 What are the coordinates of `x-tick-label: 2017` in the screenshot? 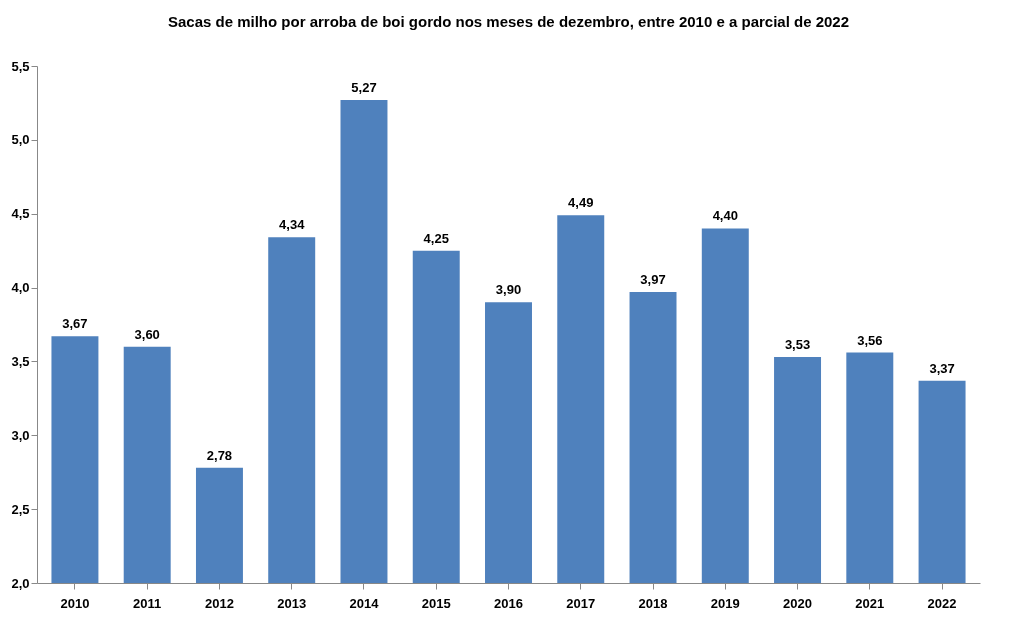 It's located at (581, 603).